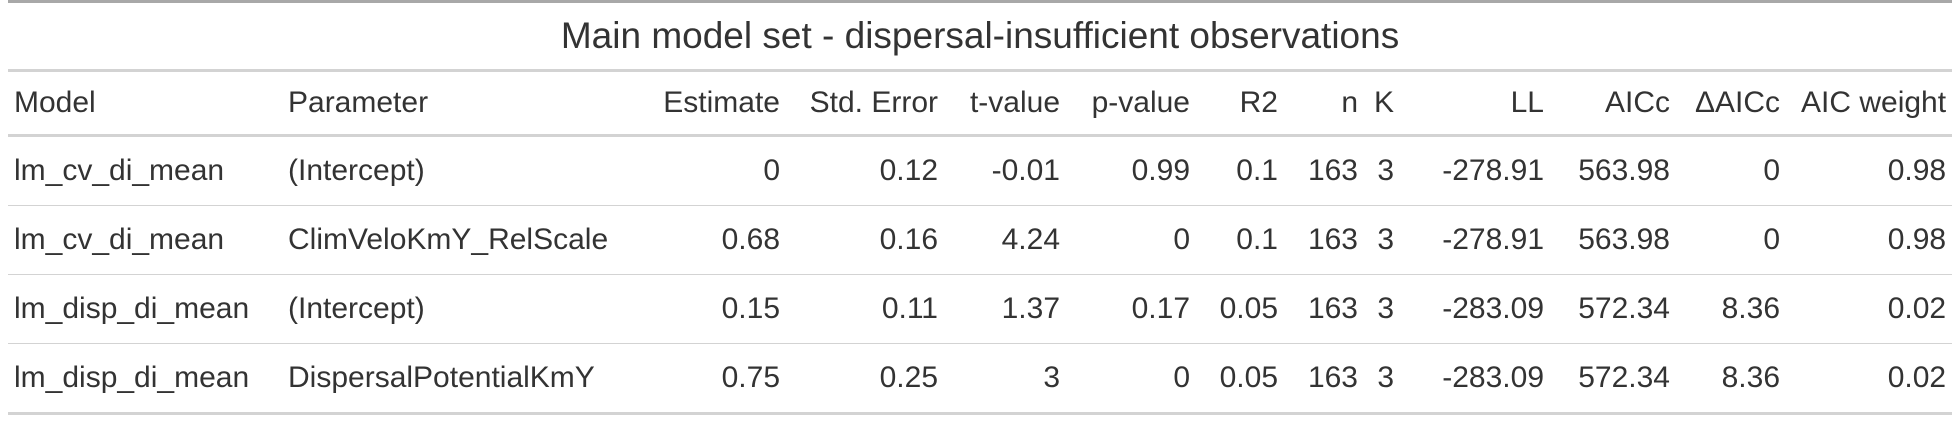 This screenshot has height=430, width=1956. I want to click on cell-t-value: 1.37, so click(1005, 309).